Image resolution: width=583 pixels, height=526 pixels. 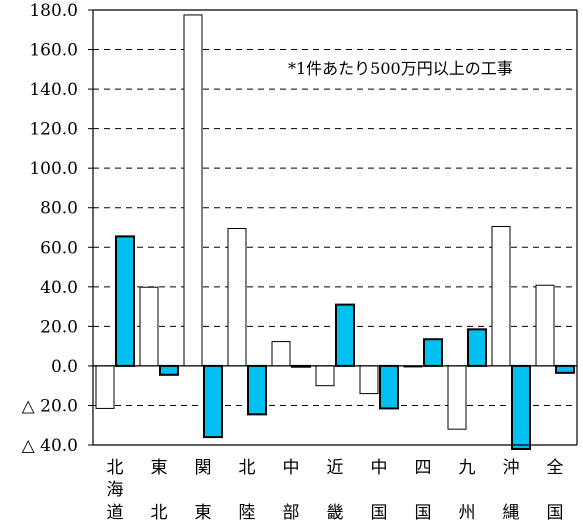 What do you see at coordinates (291, 513) in the screenshot?
I see `x-tick-label: 部` at bounding box center [291, 513].